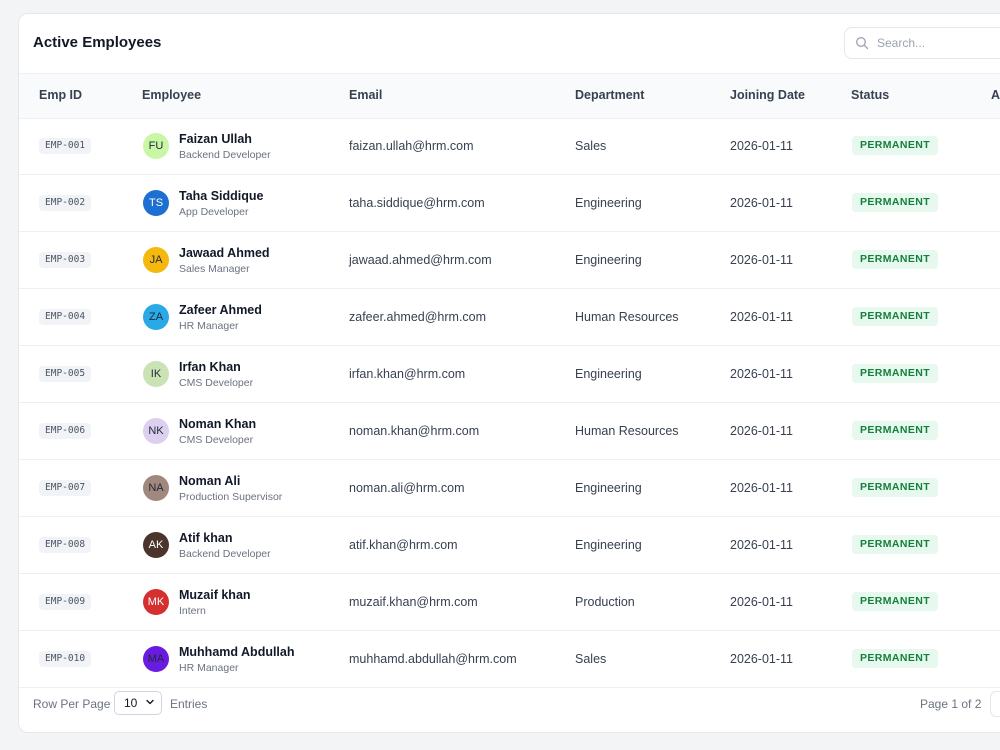 This screenshot has width=1000, height=750. I want to click on column-header-status: Status, so click(870, 95).